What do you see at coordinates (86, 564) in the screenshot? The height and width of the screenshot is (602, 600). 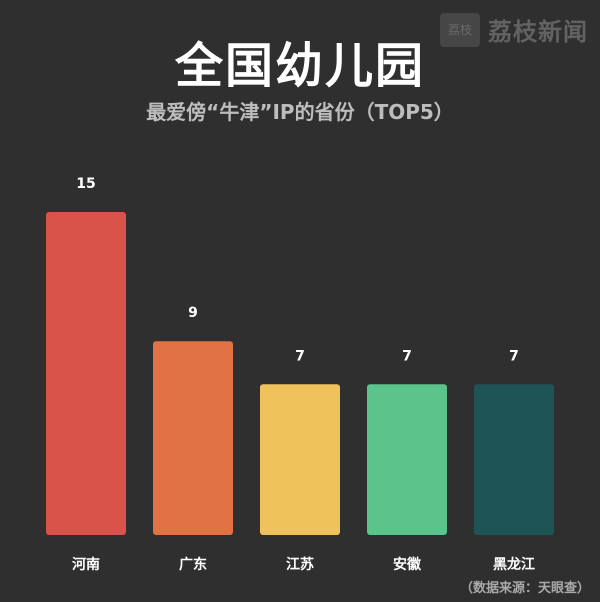 I see `tick-label-河南: 河南` at bounding box center [86, 564].